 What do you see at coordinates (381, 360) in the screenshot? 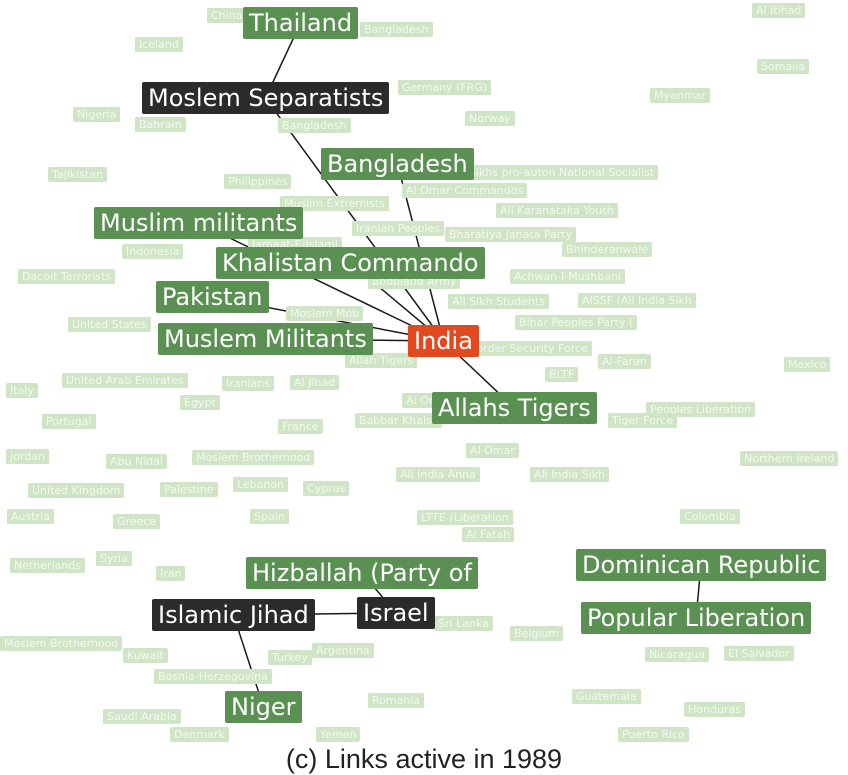
I see `node-inactive-allah-tigers: Allah Tigers` at bounding box center [381, 360].